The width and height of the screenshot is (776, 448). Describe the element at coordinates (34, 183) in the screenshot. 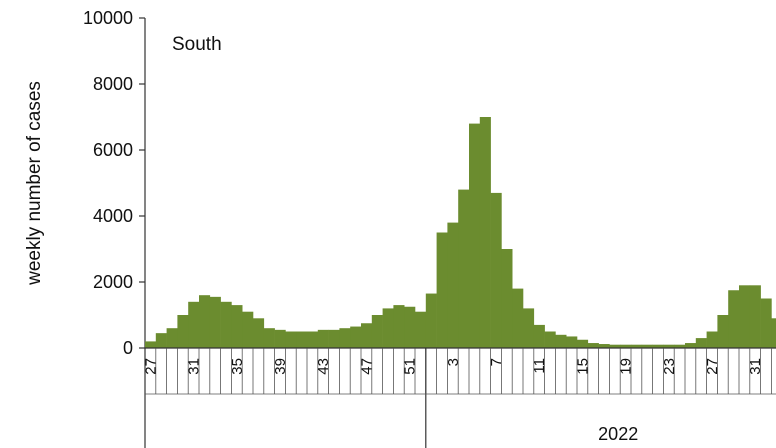

I see `y-axis-title: weekly number of cases` at that location.